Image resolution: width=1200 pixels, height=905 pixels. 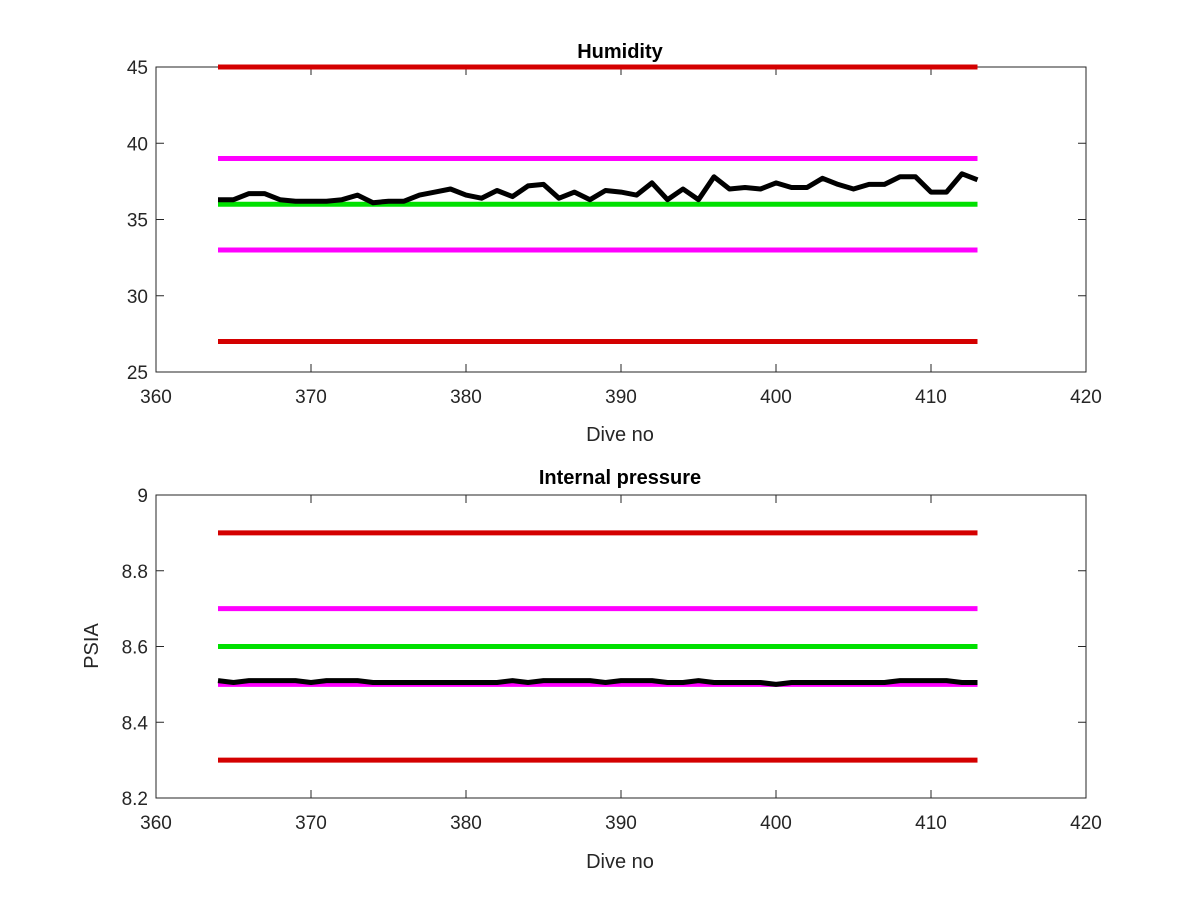 I want to click on y-tick-label: 25, so click(x=137, y=373).